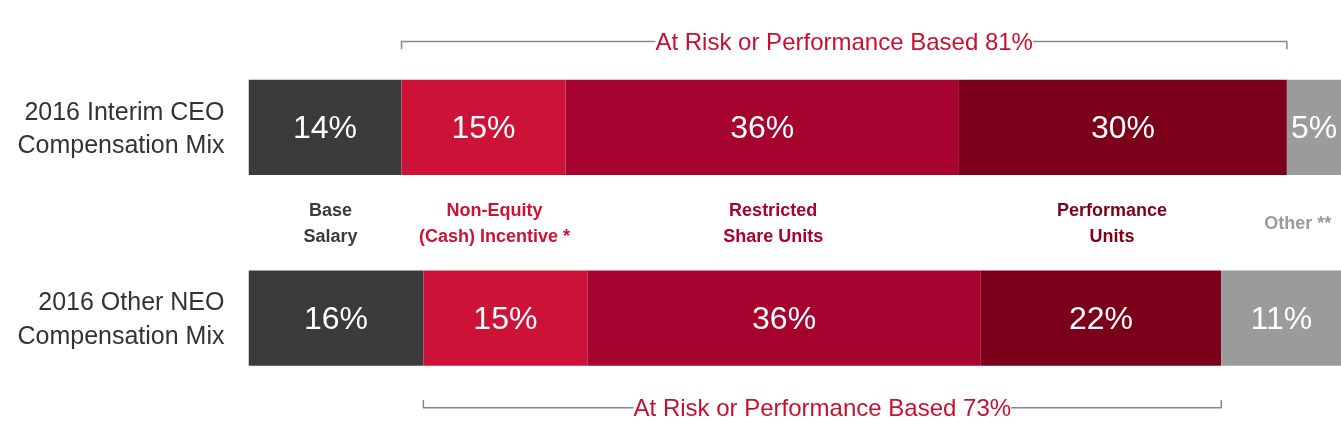 The height and width of the screenshot is (432, 1341). What do you see at coordinates (121, 127) in the screenshot?
I see `y-tick-label: 2016 Interim CEO Compensation Mix` at bounding box center [121, 127].